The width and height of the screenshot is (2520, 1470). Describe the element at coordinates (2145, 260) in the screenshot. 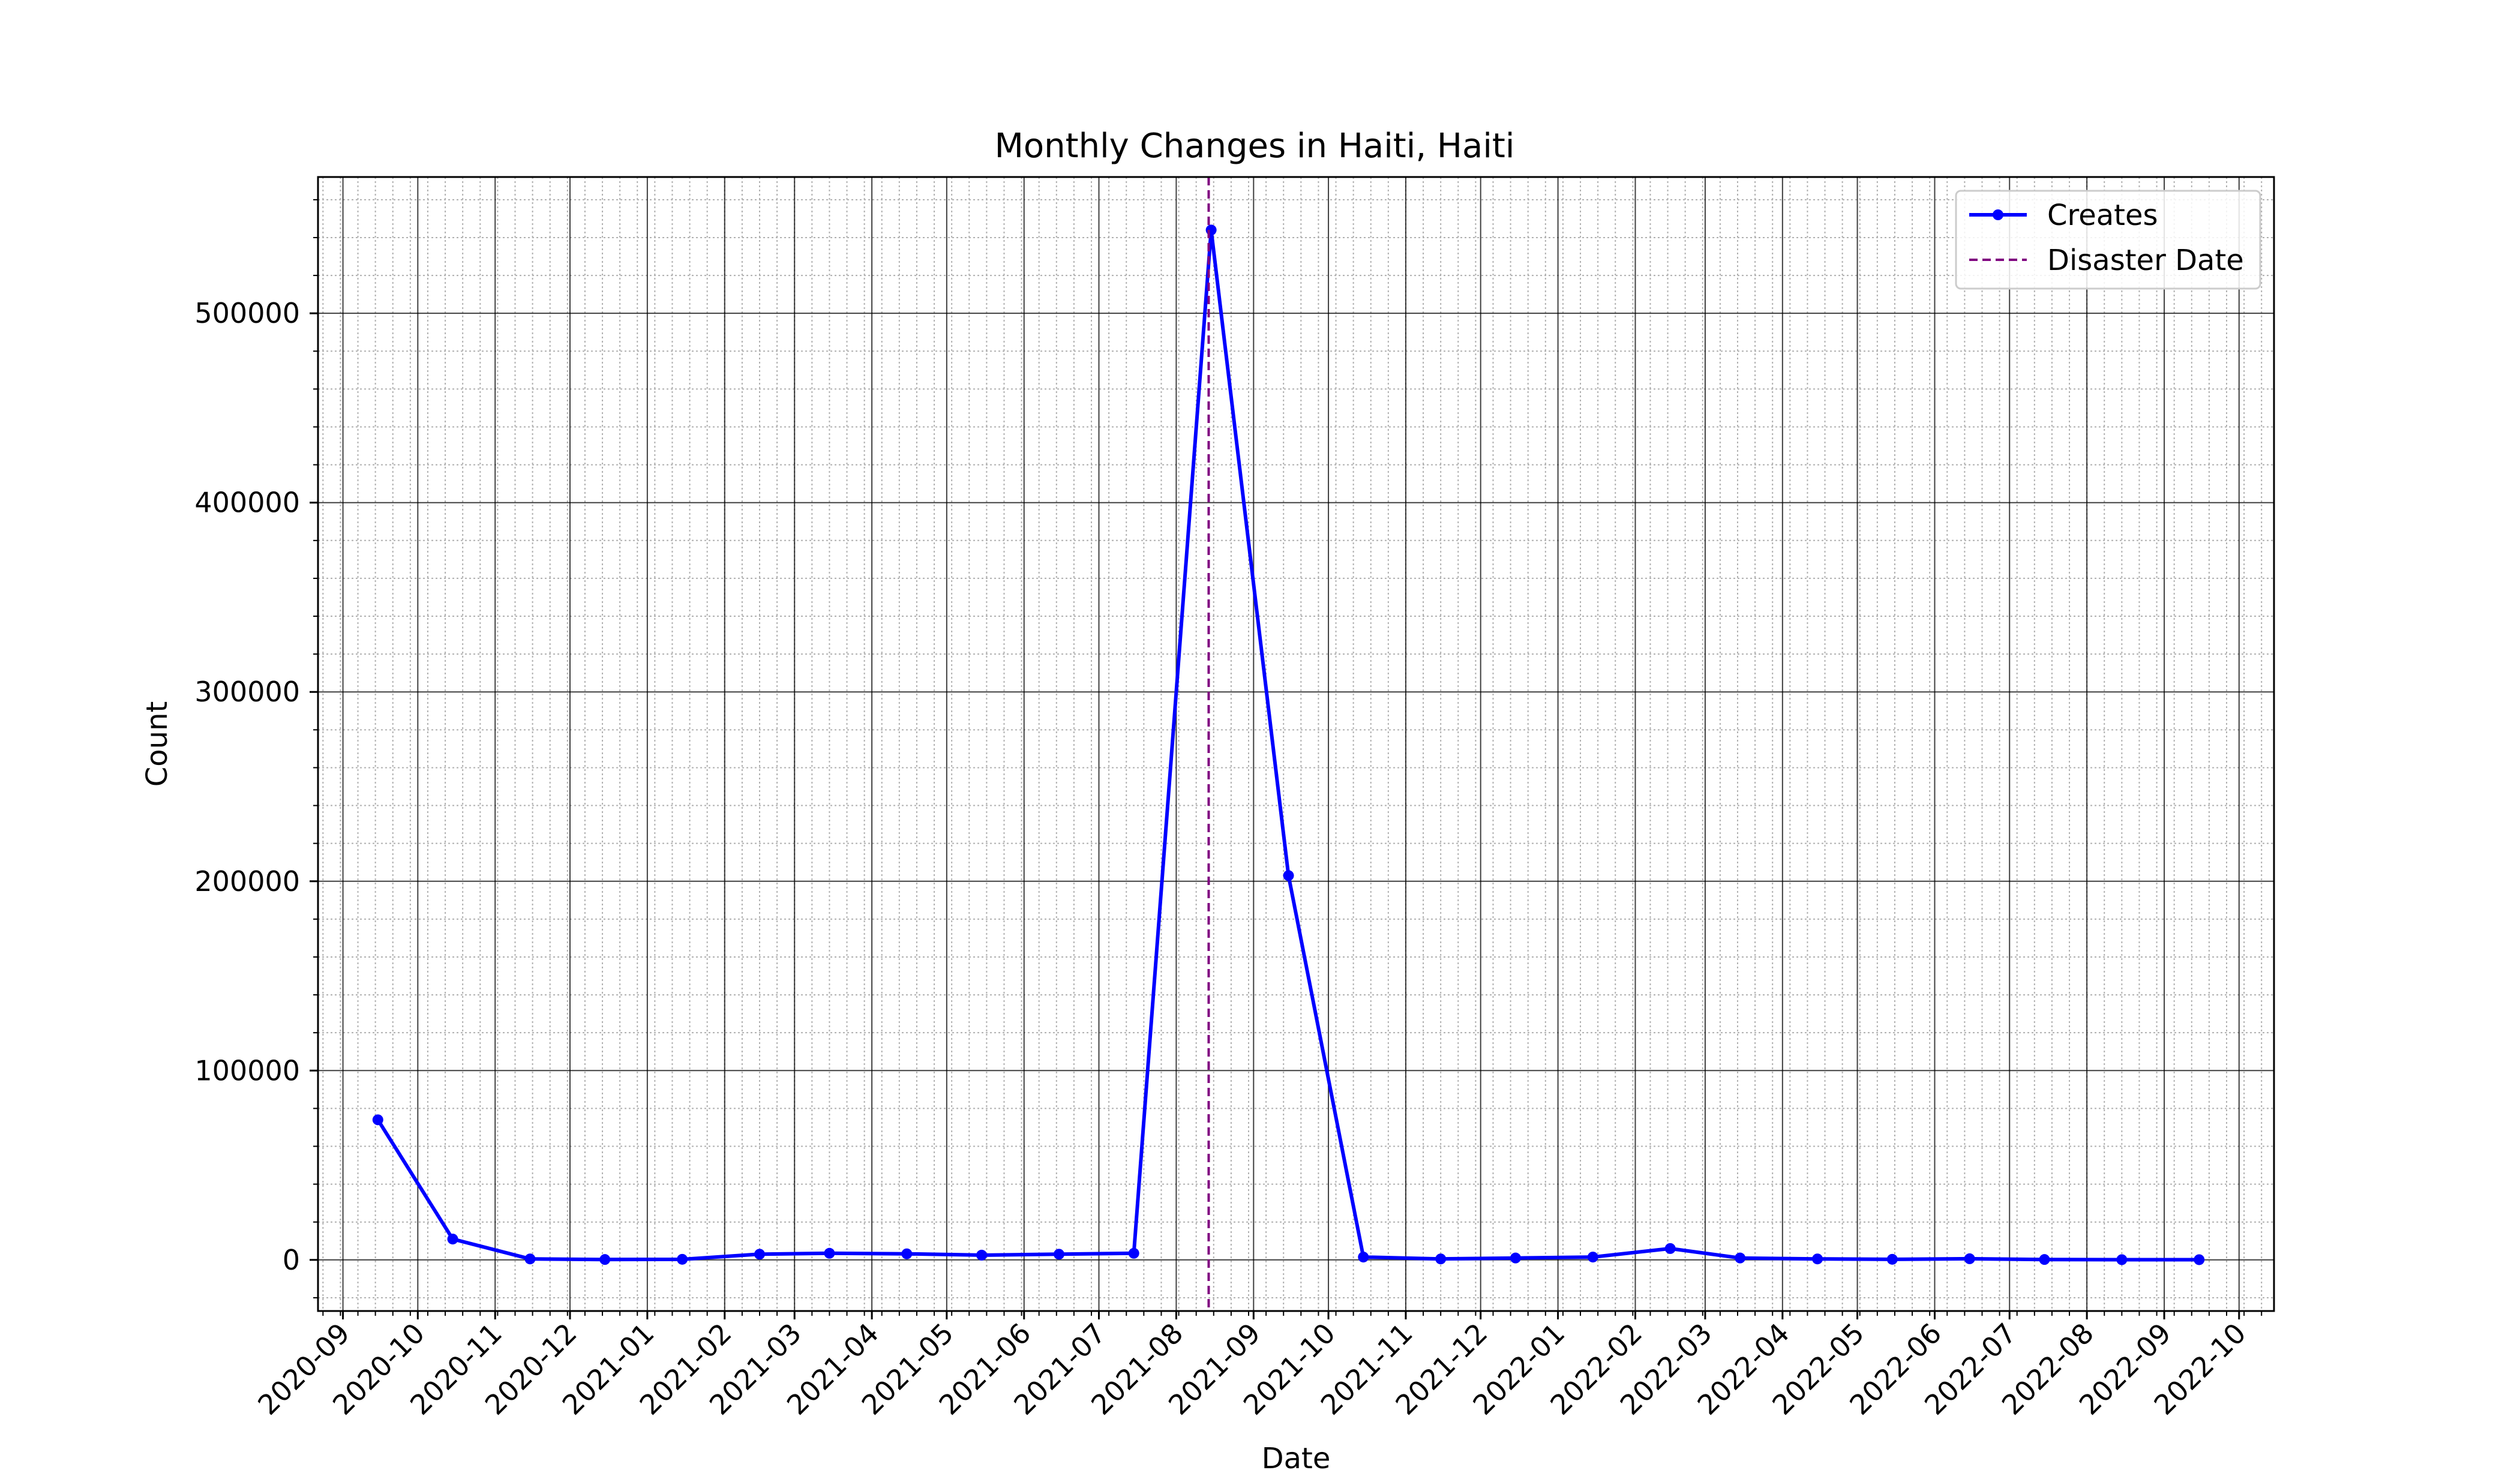

I see `legend-disaster-label: Disaster Date` at that location.